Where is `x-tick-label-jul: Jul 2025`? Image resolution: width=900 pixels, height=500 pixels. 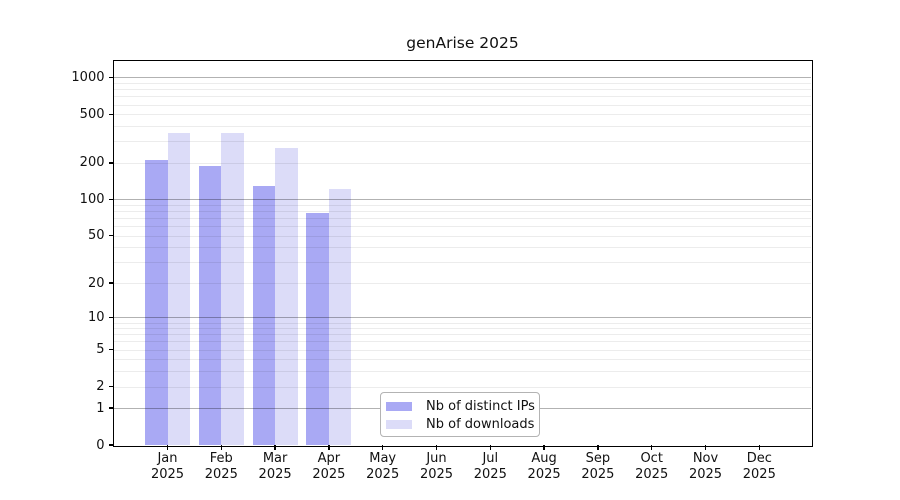
x-tick-label-jul: Jul 2025 is located at coordinates (490, 466).